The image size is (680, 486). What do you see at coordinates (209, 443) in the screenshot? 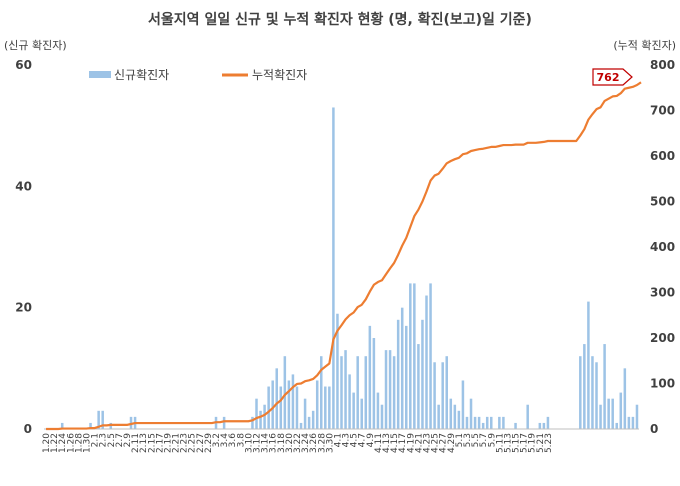
I see `x-tick-label: 2.29` at bounding box center [209, 443].